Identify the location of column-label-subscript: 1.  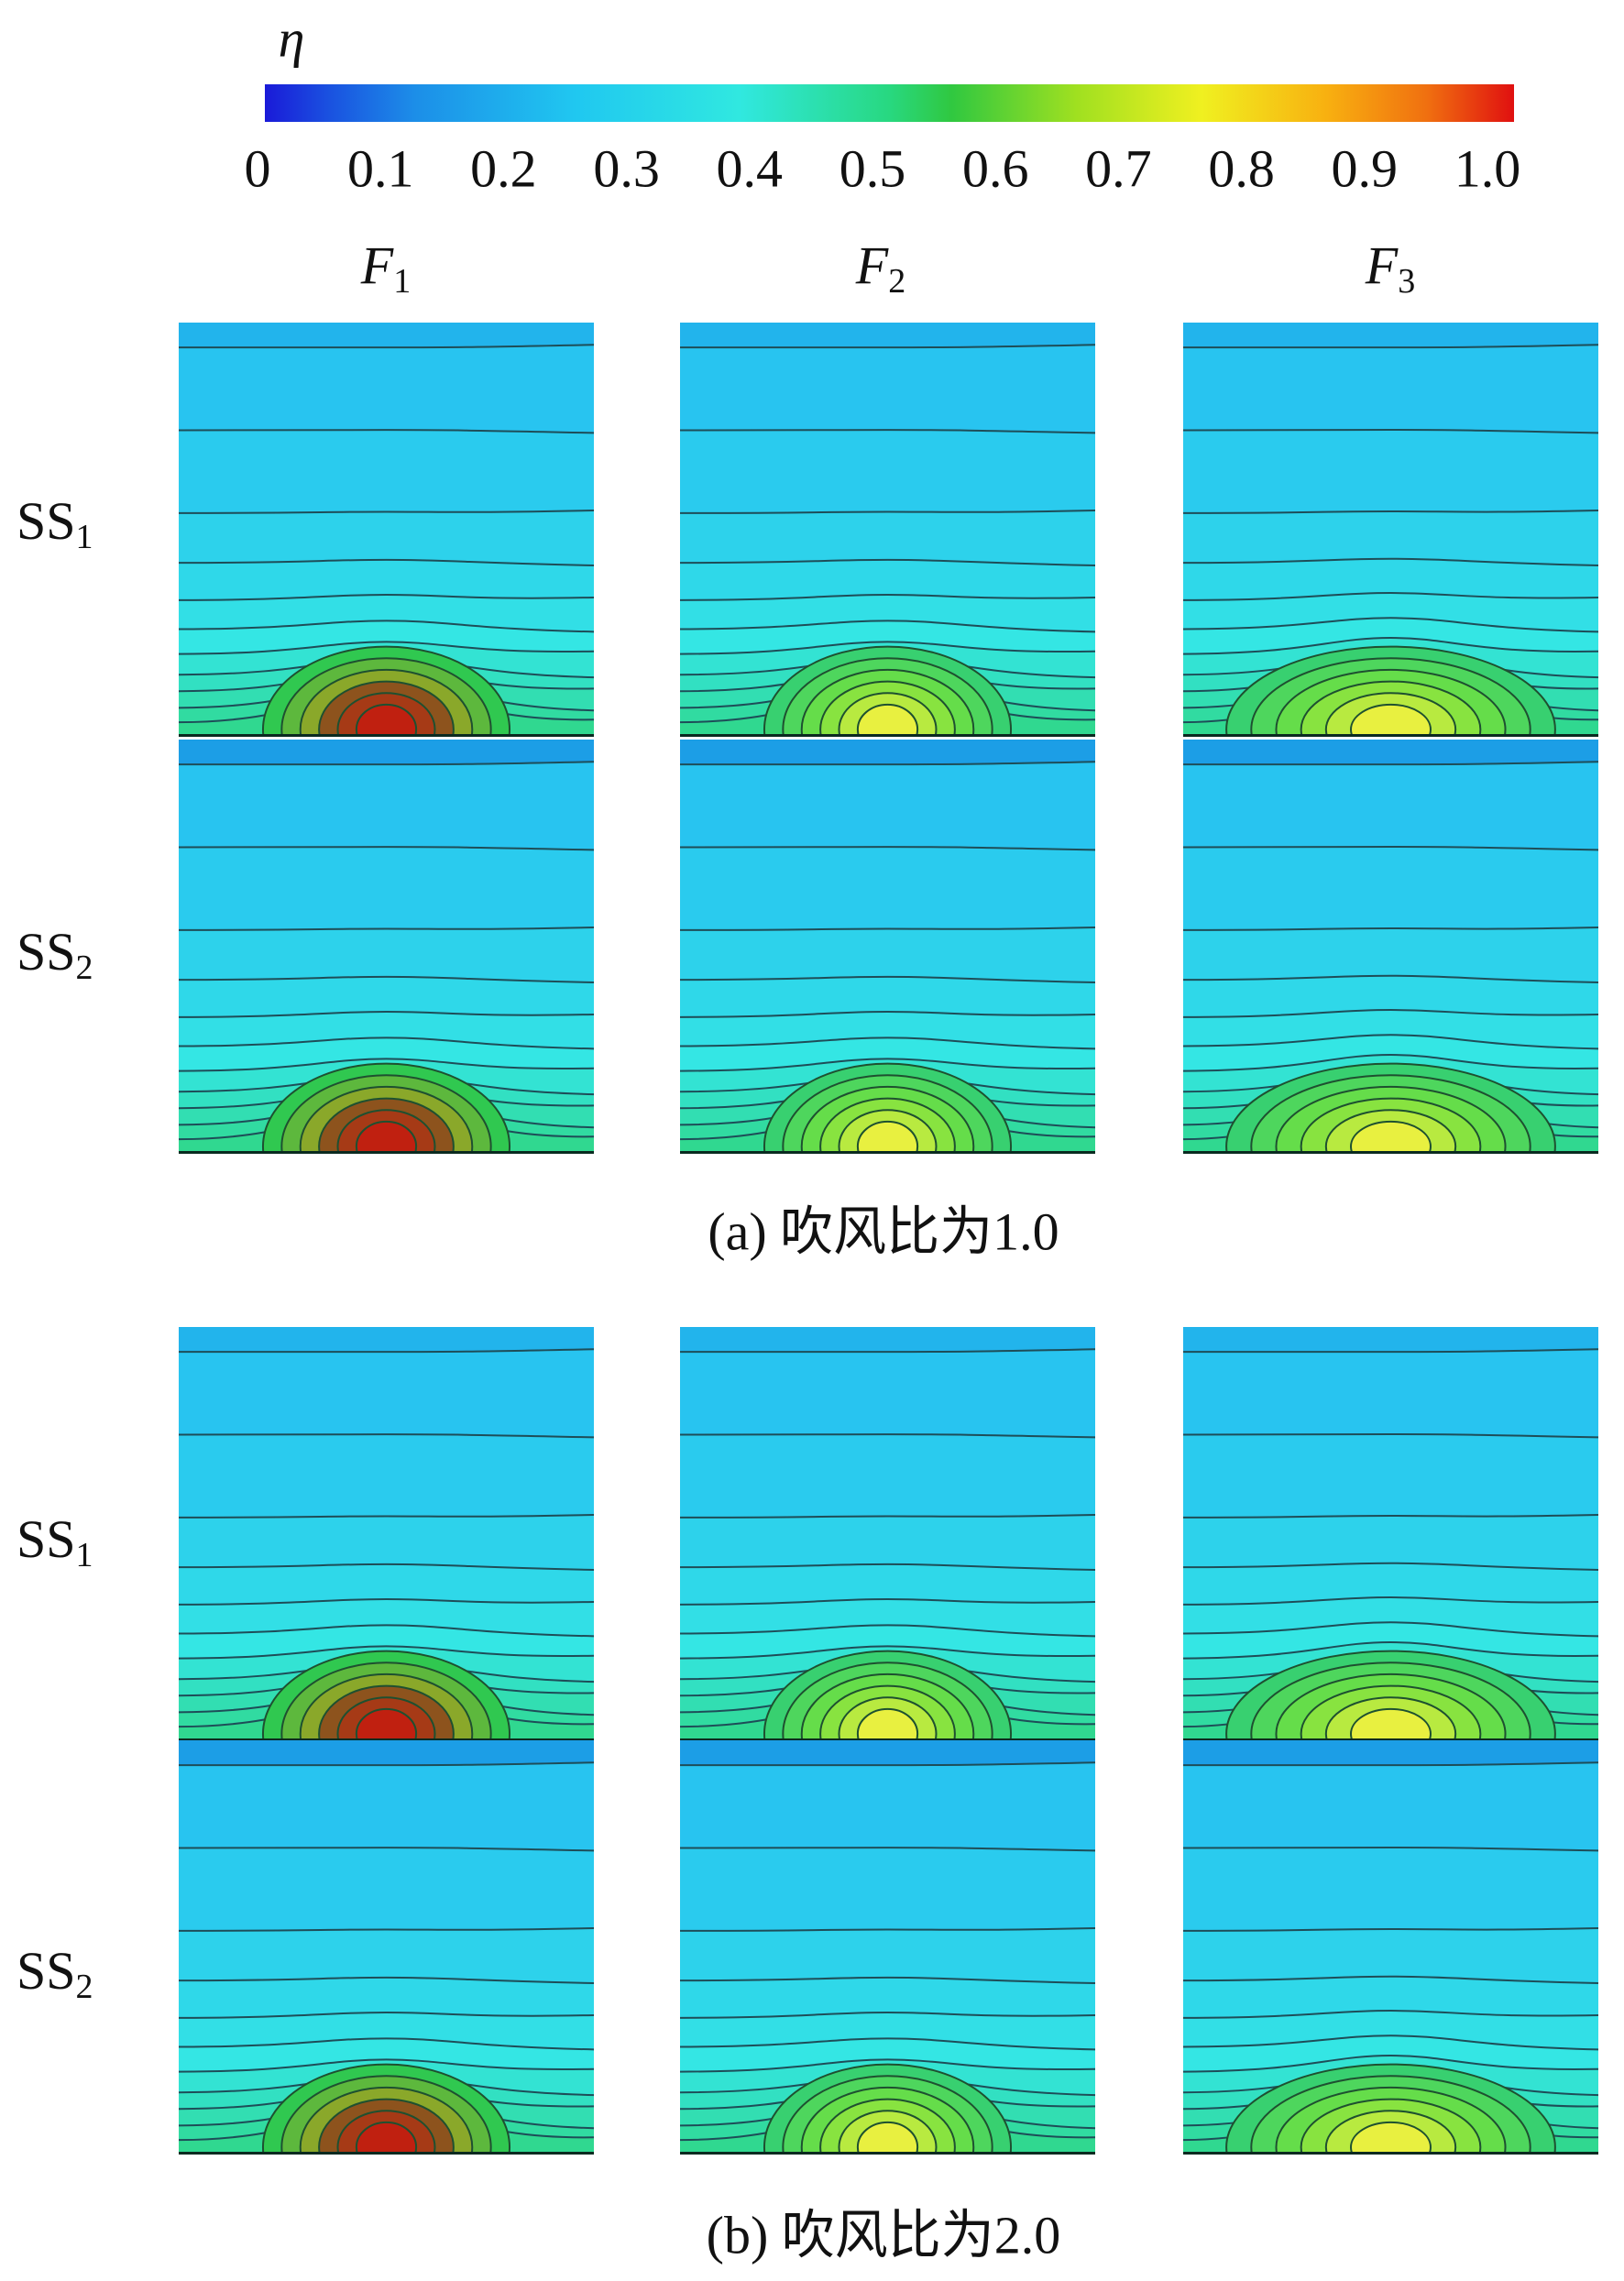
(402, 281).